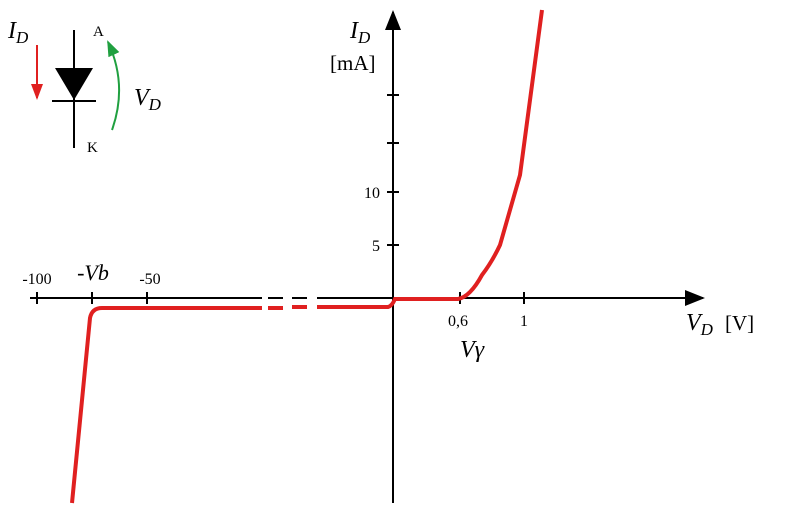 This screenshot has height=513, width=793. I want to click on x-annotation: Vγ, so click(472, 350).